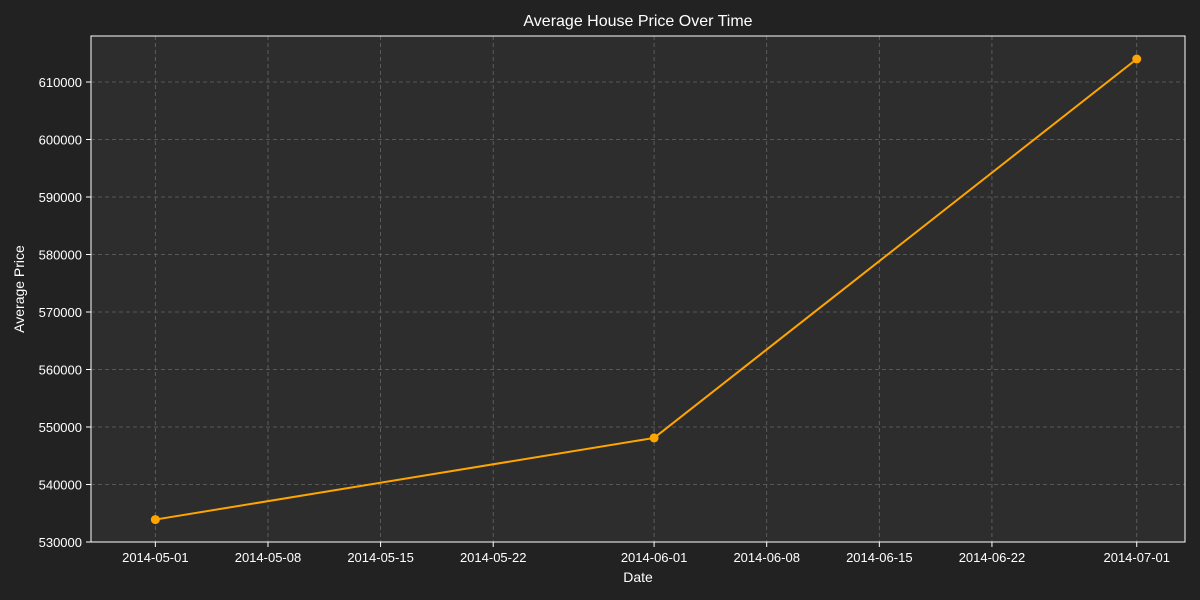  Describe the element at coordinates (60, 485) in the screenshot. I see `y-tick-label: 540000` at that location.